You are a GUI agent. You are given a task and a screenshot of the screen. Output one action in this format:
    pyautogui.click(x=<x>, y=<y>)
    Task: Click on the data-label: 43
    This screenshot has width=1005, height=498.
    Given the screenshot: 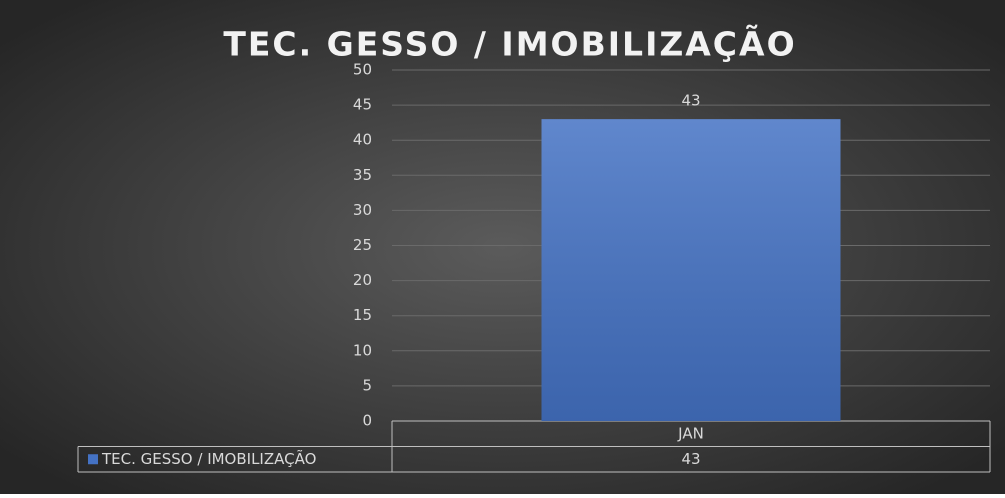 What is the action you would take?
    pyautogui.click(x=690, y=101)
    